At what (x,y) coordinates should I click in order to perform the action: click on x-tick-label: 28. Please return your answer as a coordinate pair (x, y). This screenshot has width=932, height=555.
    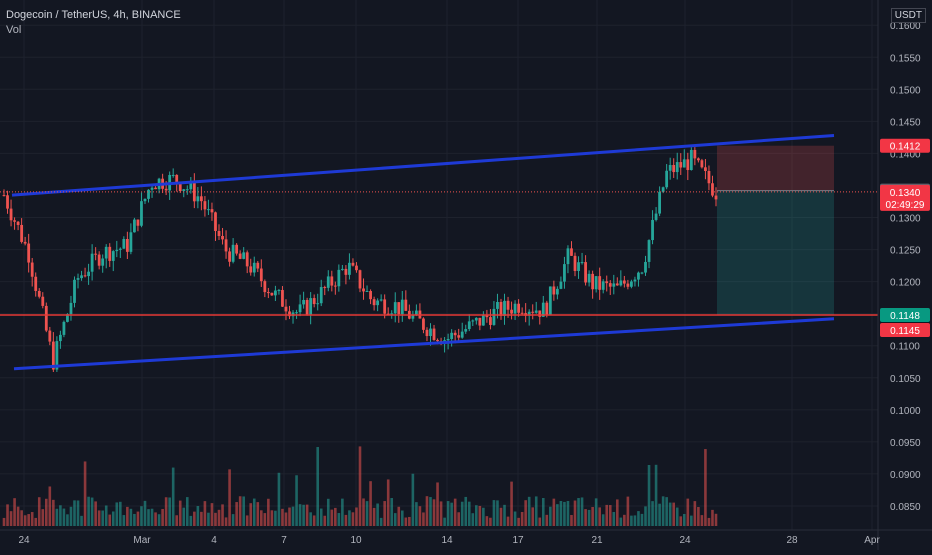
    Looking at the image, I should click on (792, 540).